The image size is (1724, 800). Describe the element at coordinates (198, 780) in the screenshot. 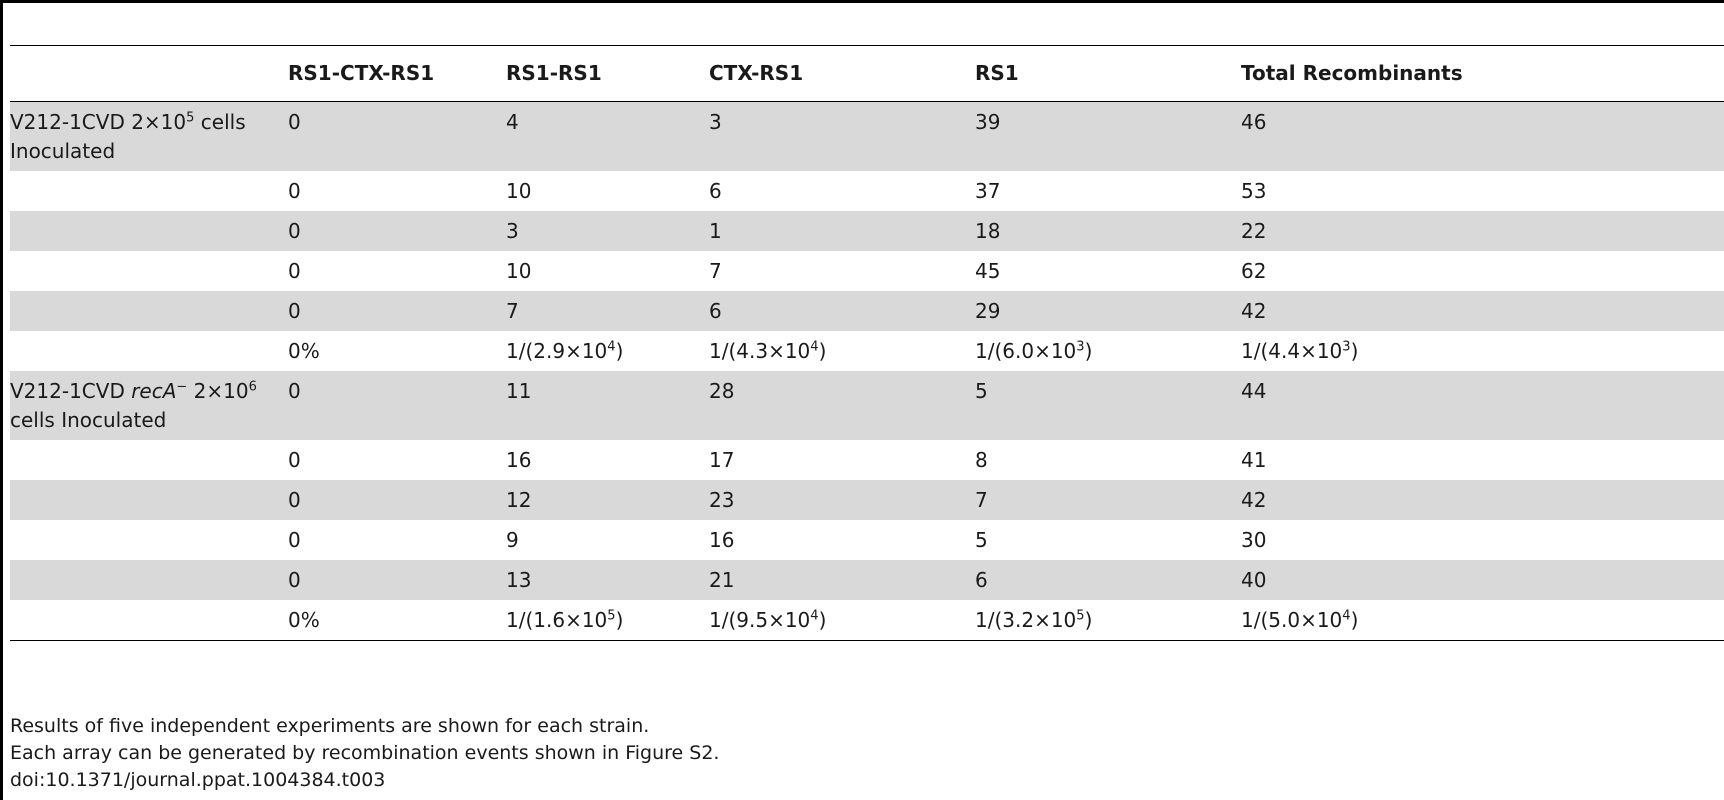

I see `doi-text: doi:10.1371/journal.ppat.1004384.t003` at that location.